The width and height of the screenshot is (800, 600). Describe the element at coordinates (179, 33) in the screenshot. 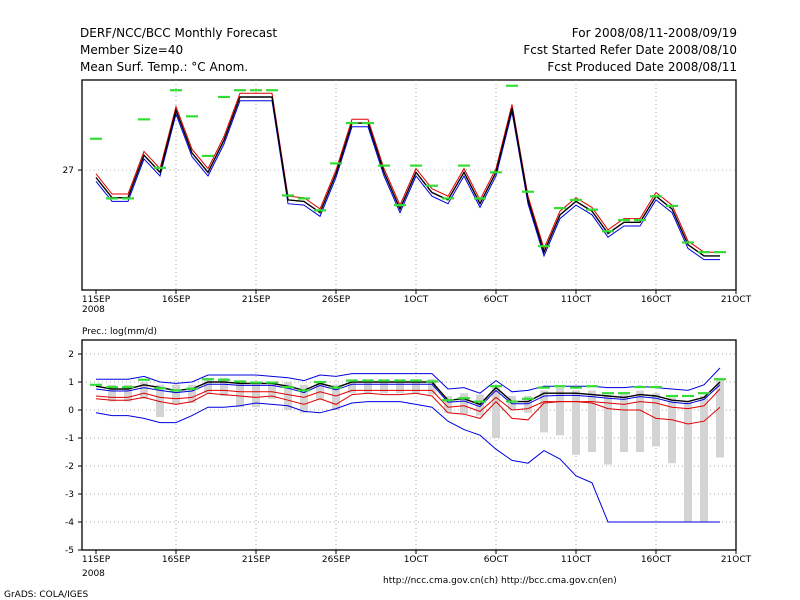

I see `chart-title: DERF/NCC/BCC Monthly Forecast` at that location.